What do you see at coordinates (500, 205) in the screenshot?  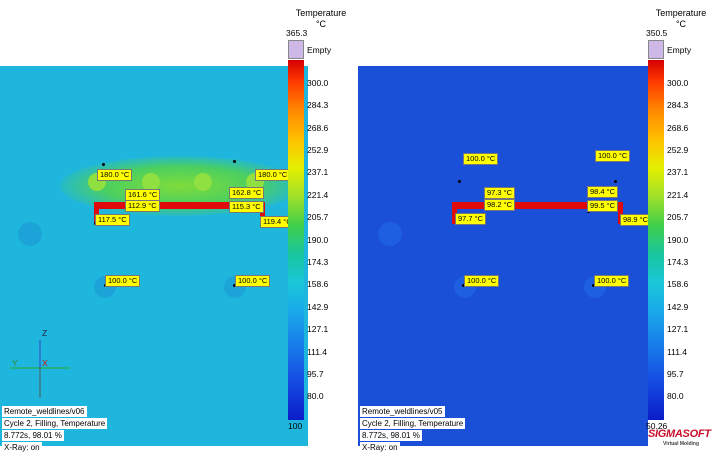 I see `temperature-label: 98.2 °C` at bounding box center [500, 205].